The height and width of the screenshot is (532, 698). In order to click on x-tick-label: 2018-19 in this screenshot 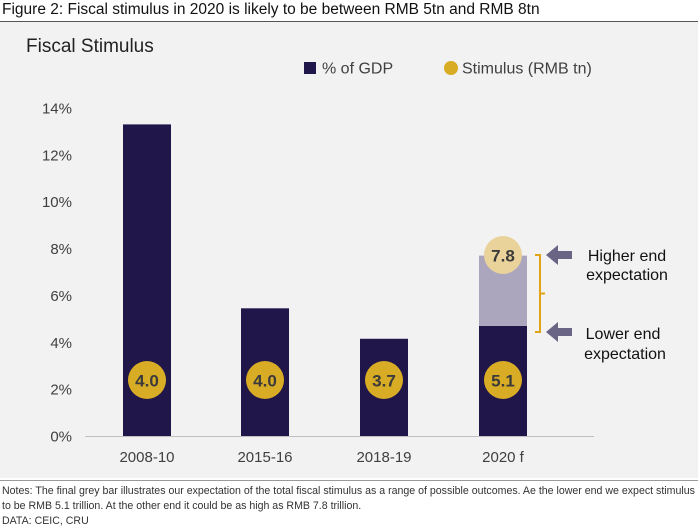, I will do `click(383, 457)`.